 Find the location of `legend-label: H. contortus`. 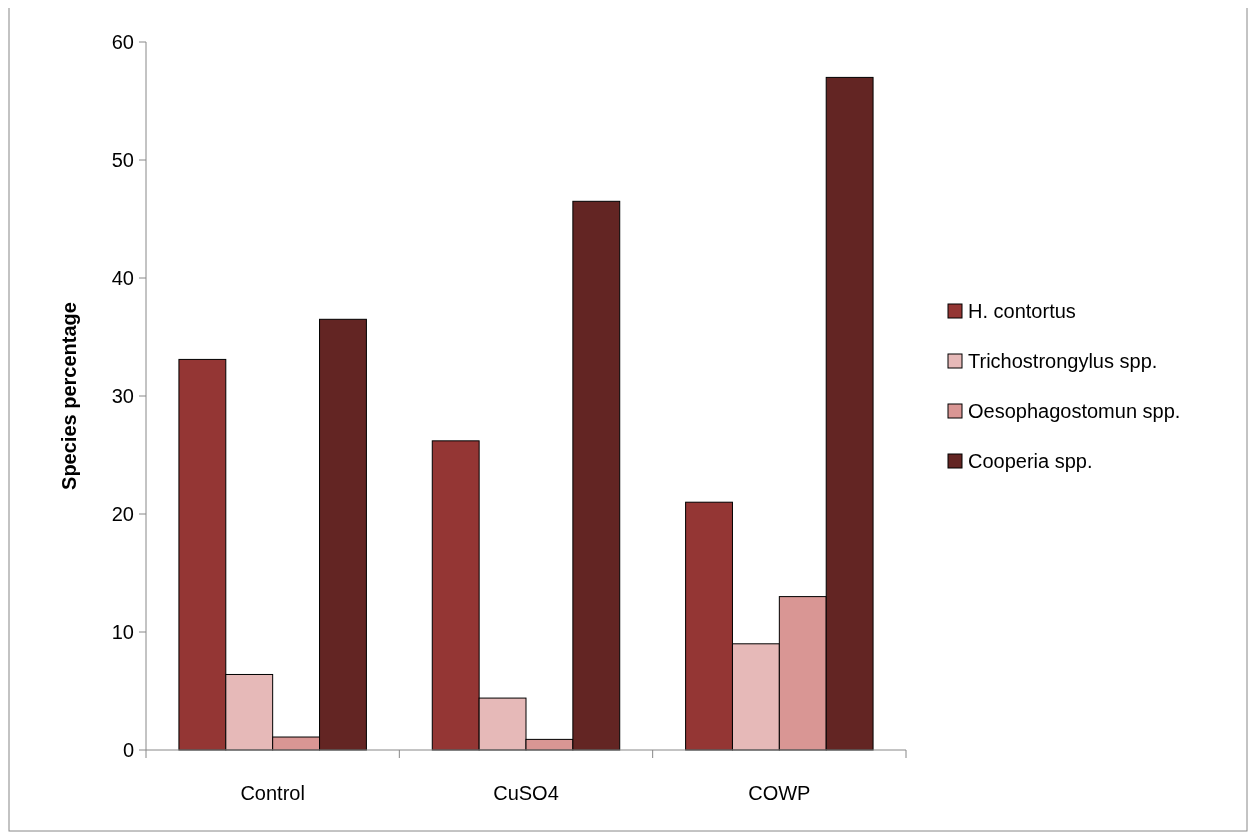

legend-label: H. contortus is located at coordinates (1022, 311).